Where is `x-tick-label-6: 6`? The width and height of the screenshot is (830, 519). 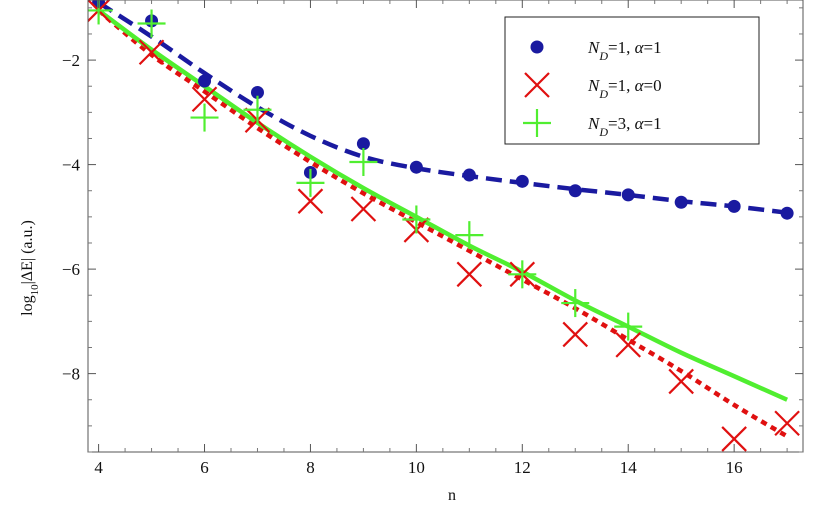
x-tick-label-6: 6 is located at coordinates (204, 467).